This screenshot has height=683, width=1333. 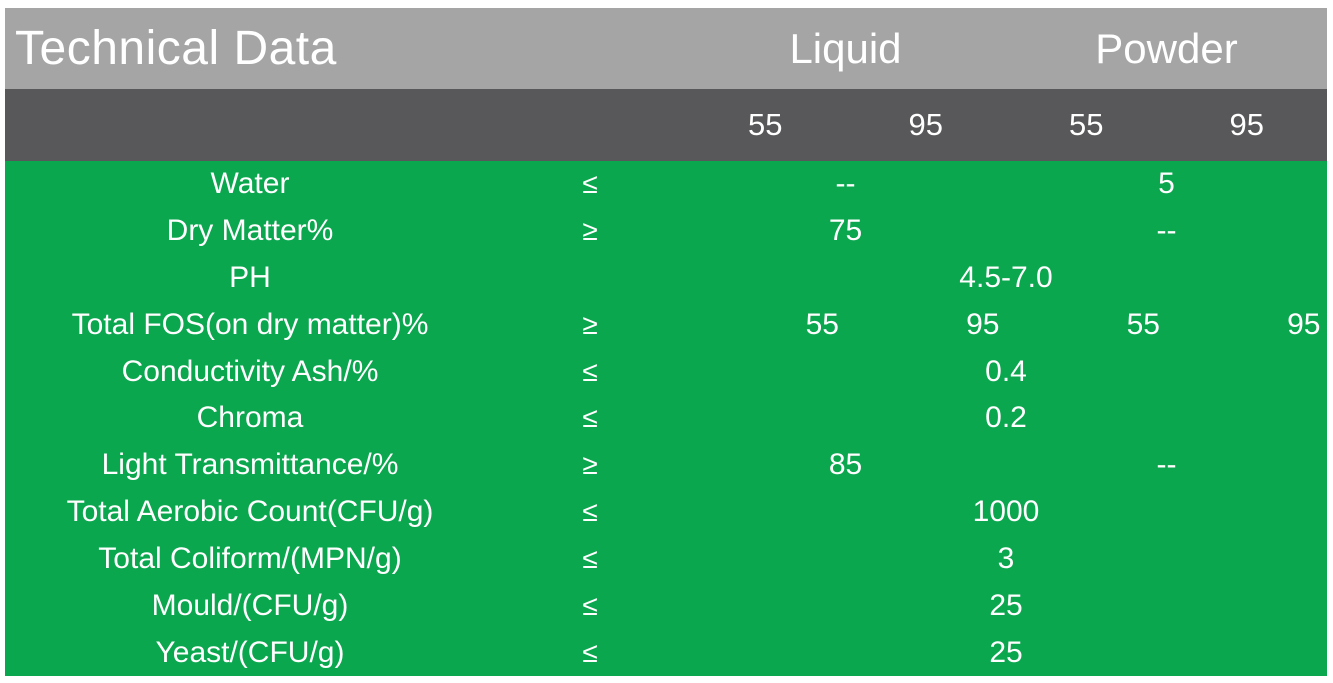 I want to click on table-row: Dry Matter% ≥75 --, so click(x=666, y=231).